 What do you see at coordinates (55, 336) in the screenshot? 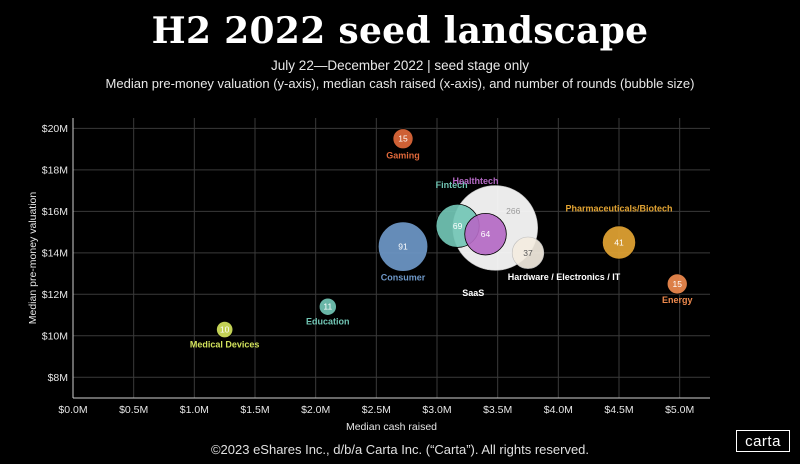
I see `y-tick-label: $10M` at bounding box center [55, 336].